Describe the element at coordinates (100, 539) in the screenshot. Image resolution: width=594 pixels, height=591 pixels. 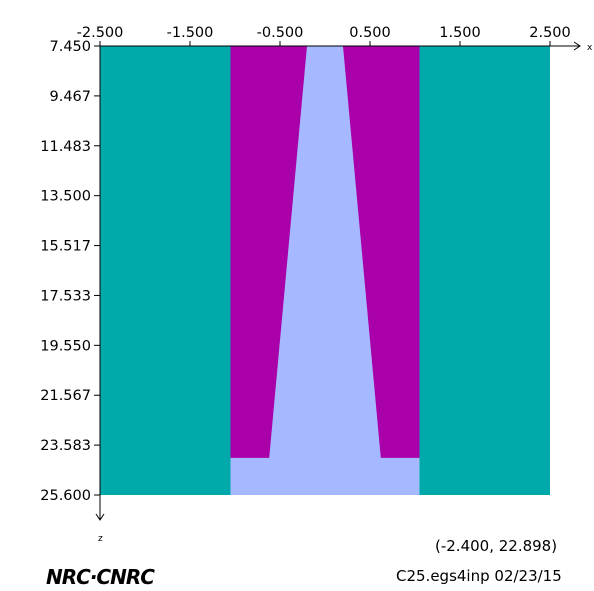
I see `z-axis-letter: z` at that location.